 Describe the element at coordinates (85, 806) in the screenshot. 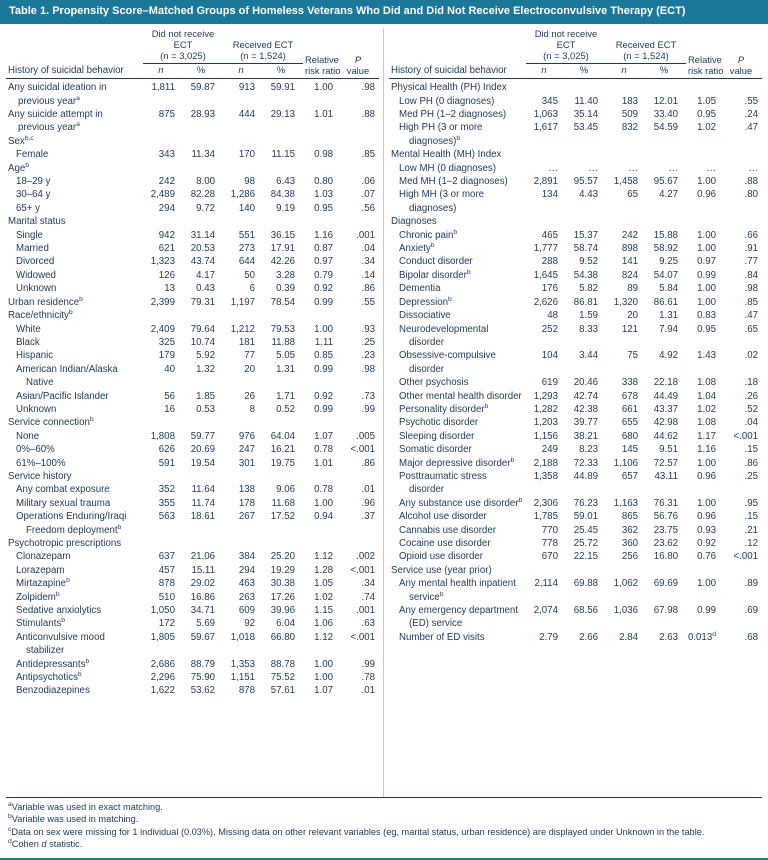

I see `footnote-a: aVariable was used in exact matching.` at that location.